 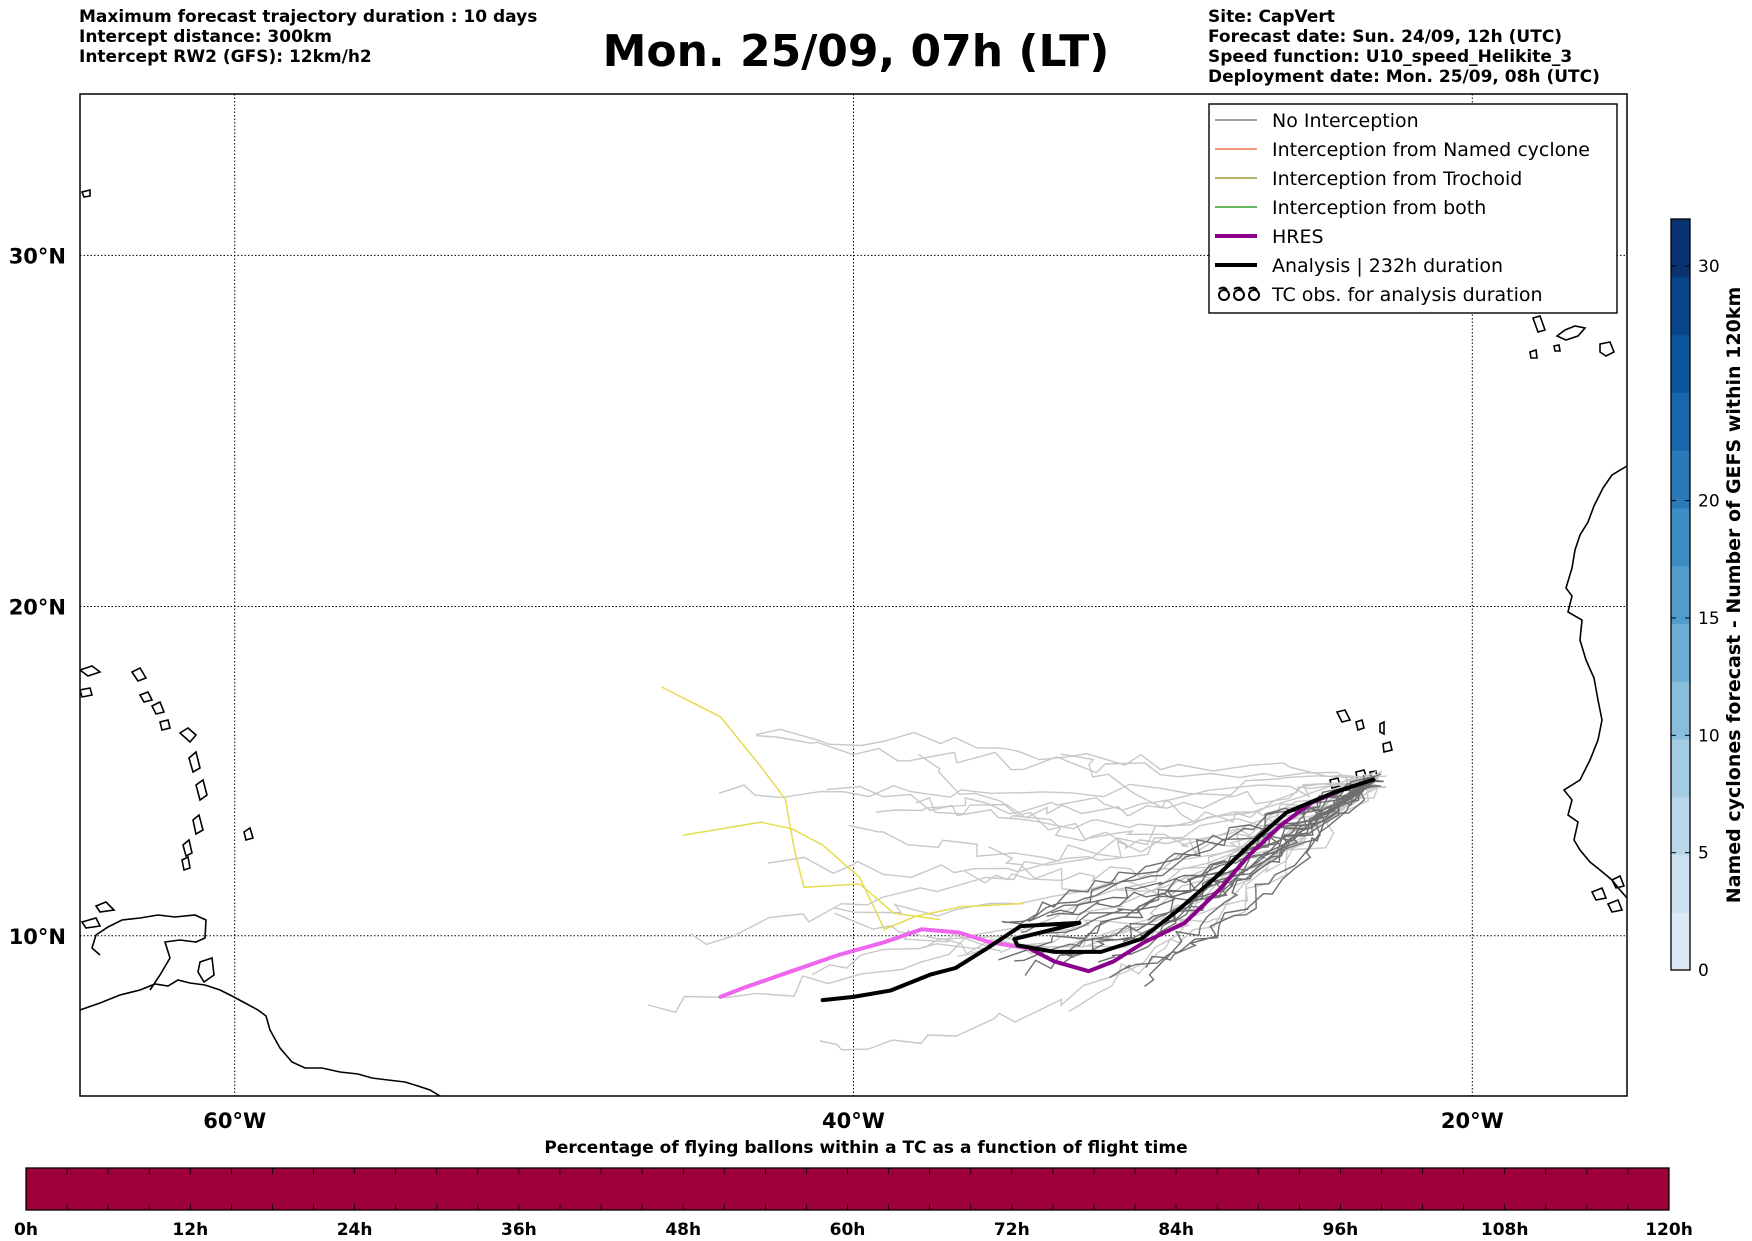 I want to click on venezuela-peninsula, so click(x=149, y=952).